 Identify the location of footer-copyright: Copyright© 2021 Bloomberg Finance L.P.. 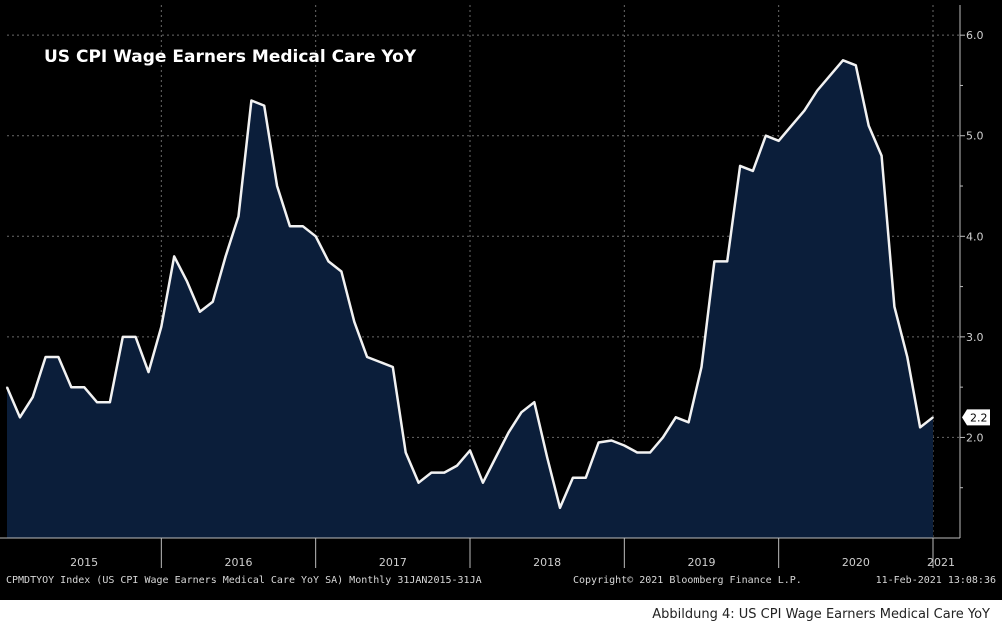
(687, 580).